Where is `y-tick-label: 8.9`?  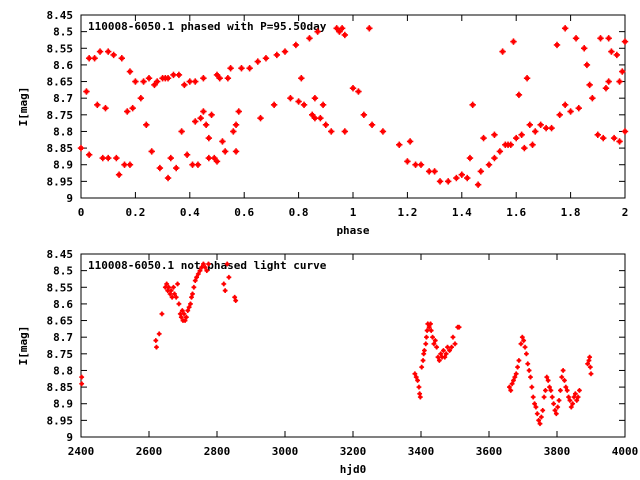 y-tick-label: 8.9 is located at coordinates (63, 404).